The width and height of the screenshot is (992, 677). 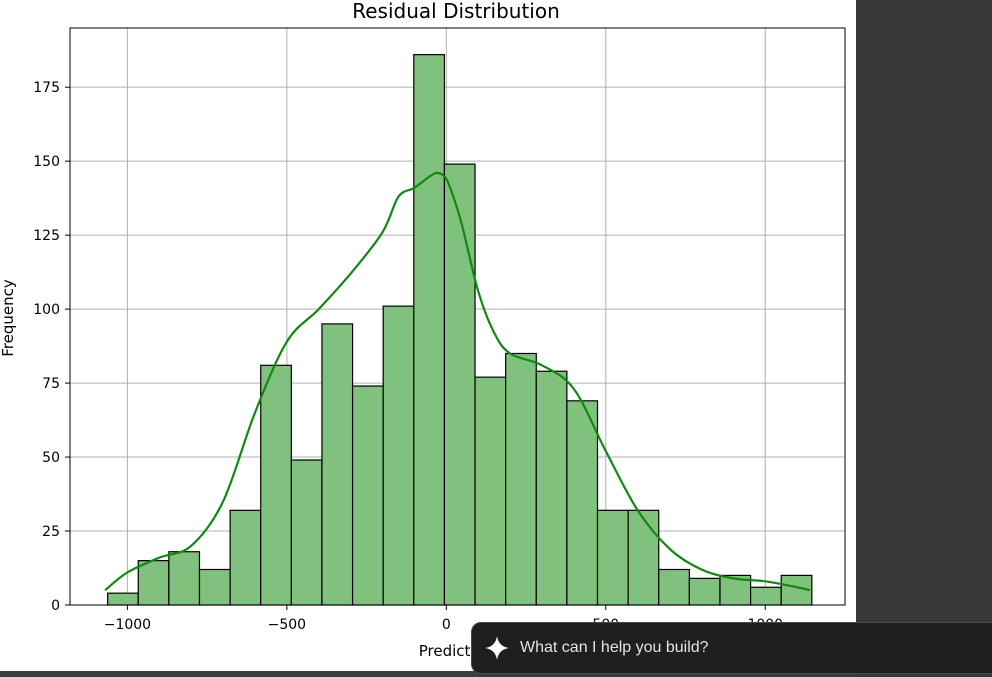 What do you see at coordinates (614, 647) in the screenshot?
I see `chat-placeholder-text: What can I help you build?` at bounding box center [614, 647].